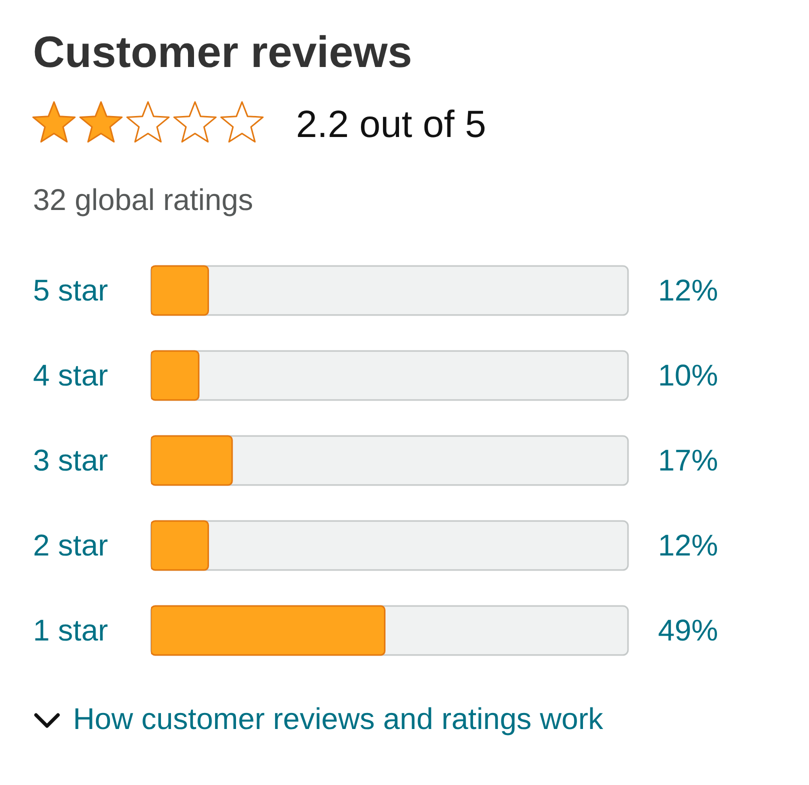 This screenshot has width=809, height=785. What do you see at coordinates (222, 53) in the screenshot?
I see `chart-title: Customer reviews` at bounding box center [222, 53].